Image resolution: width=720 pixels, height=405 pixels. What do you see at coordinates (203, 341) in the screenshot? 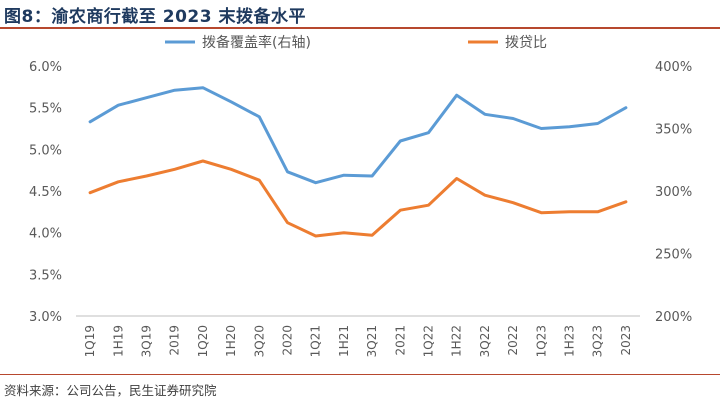
I see `x-tick-label: 1Q20` at bounding box center [203, 341].